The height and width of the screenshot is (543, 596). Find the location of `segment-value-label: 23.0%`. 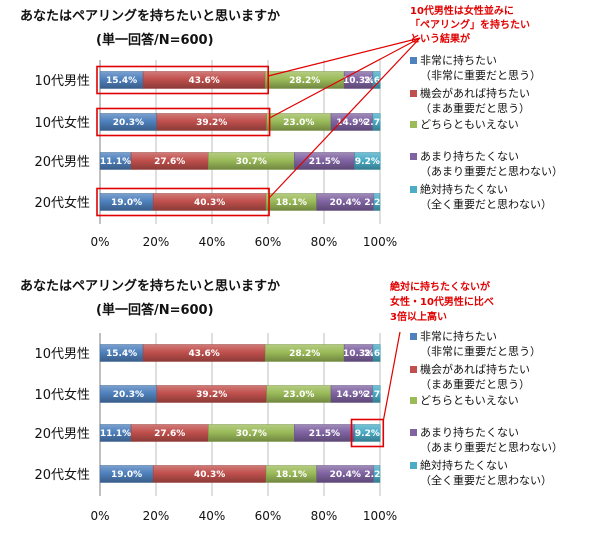

segment-value-label: 23.0% is located at coordinates (298, 123).